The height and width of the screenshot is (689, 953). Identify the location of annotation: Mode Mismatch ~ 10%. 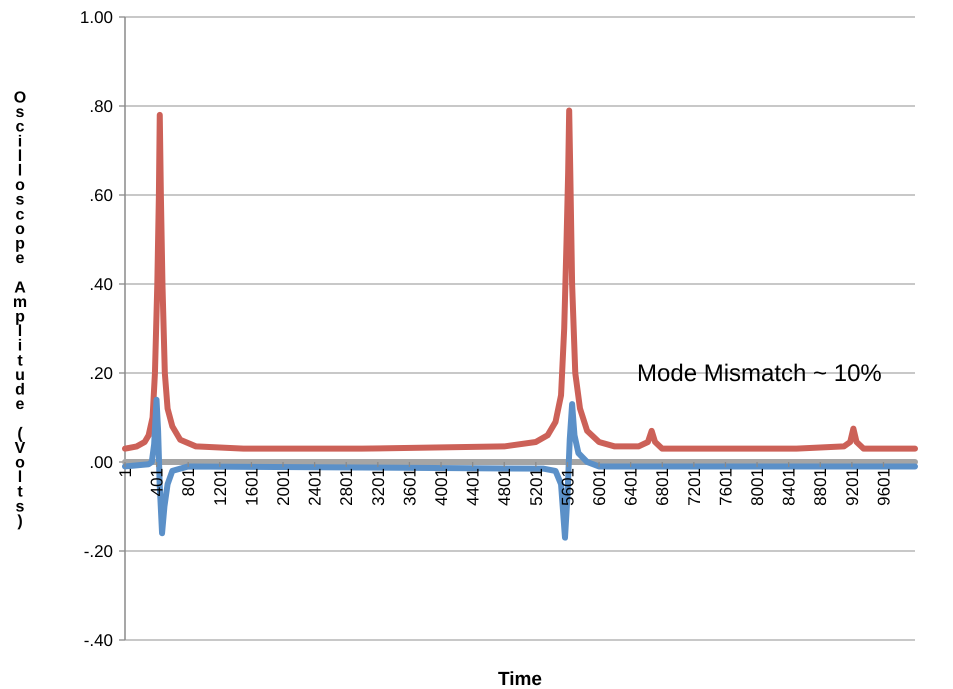
(759, 373).